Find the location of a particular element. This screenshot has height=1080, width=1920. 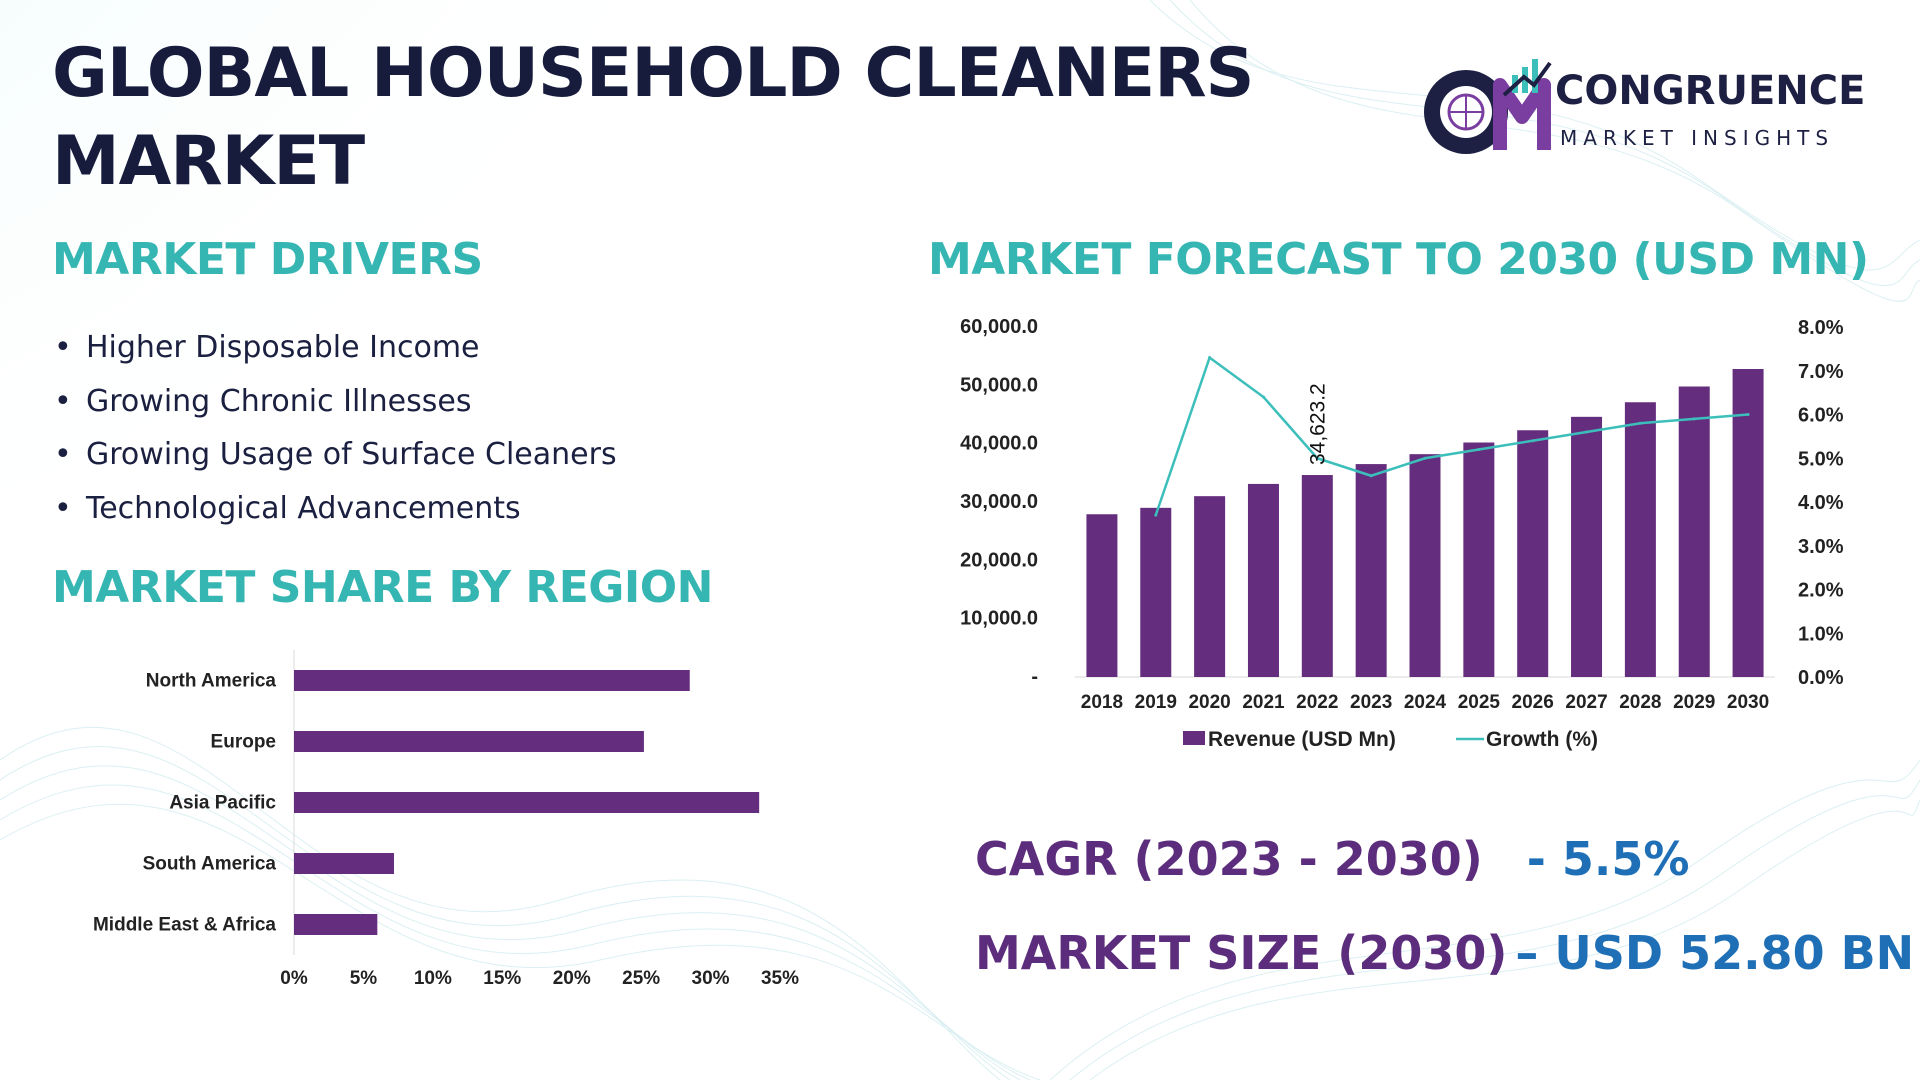

x-tick-label: 0% is located at coordinates (294, 978).